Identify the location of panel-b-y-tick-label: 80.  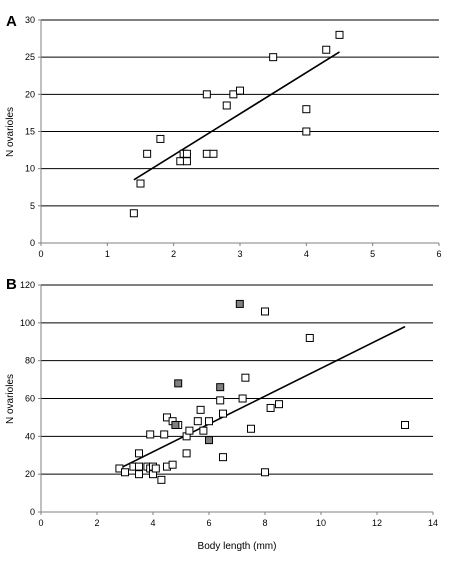
(30, 361).